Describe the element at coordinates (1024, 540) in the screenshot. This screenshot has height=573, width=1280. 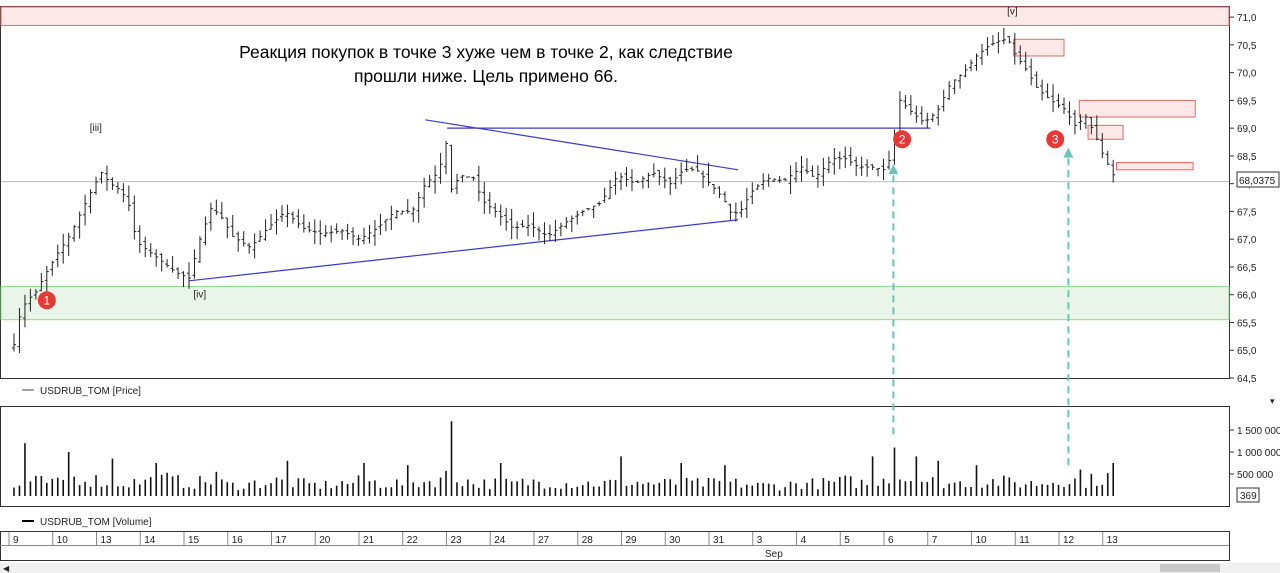
I see `date-axis-label: 11` at that location.